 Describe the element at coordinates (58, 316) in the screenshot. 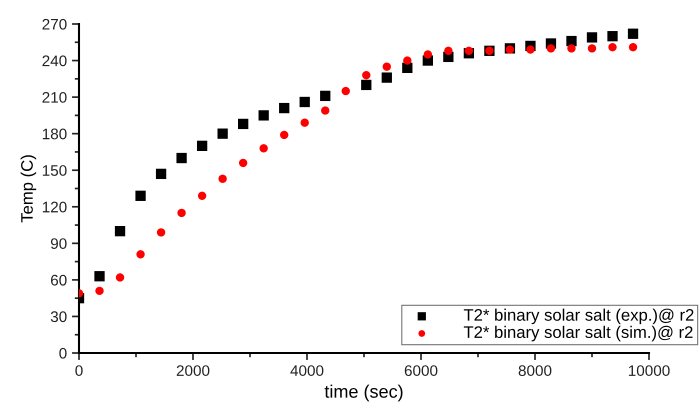

I see `y-tick-label: 30` at that location.